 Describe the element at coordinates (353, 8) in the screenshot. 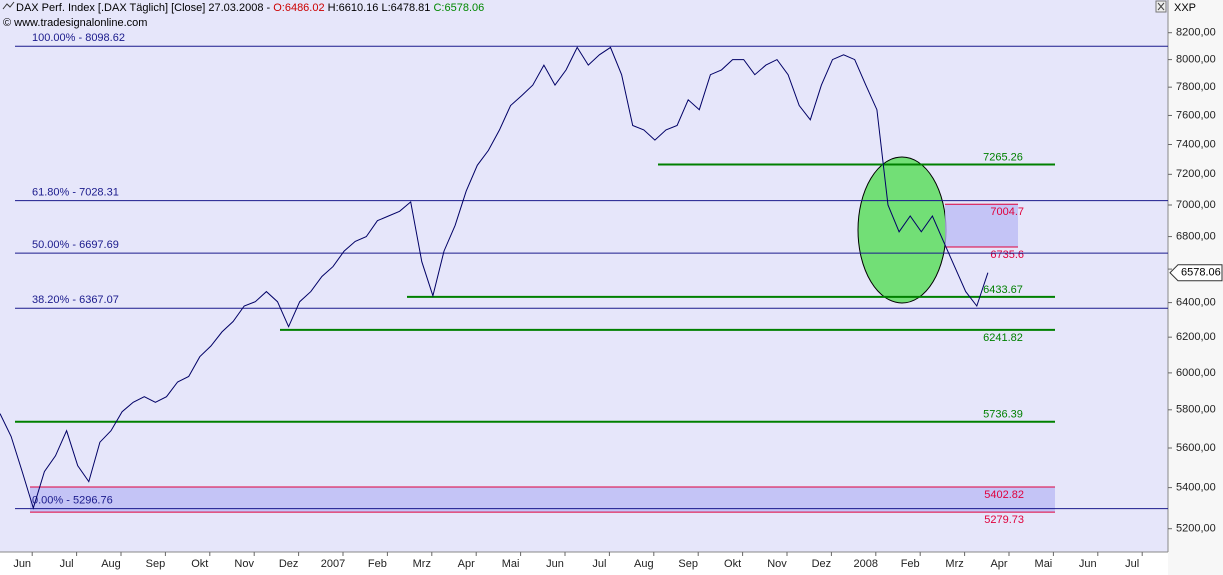

I see `ohlc: H:6610.16` at that location.